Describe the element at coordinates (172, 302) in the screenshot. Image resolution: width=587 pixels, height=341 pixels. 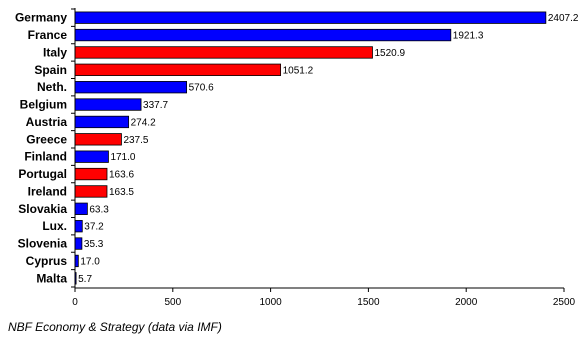
I see `x-tick-label: 500` at that location.